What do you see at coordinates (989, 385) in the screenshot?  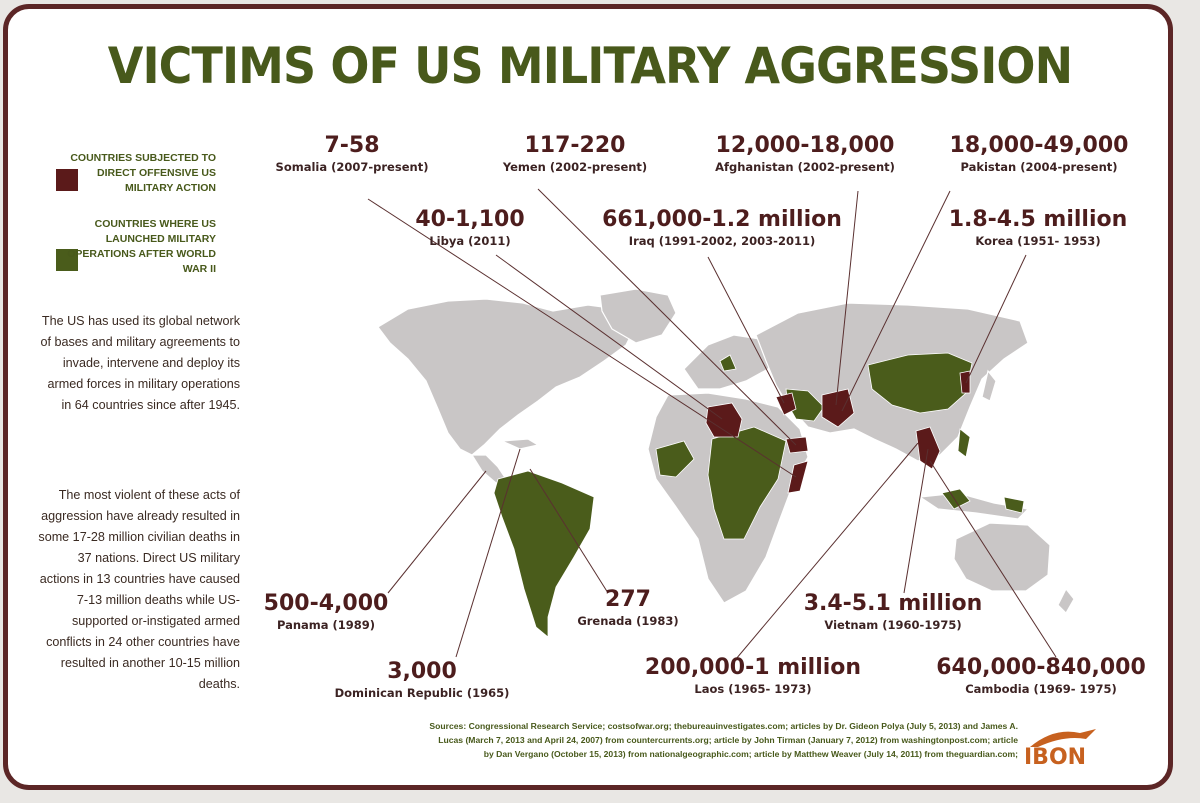 I see `landmass-japan` at bounding box center [989, 385].